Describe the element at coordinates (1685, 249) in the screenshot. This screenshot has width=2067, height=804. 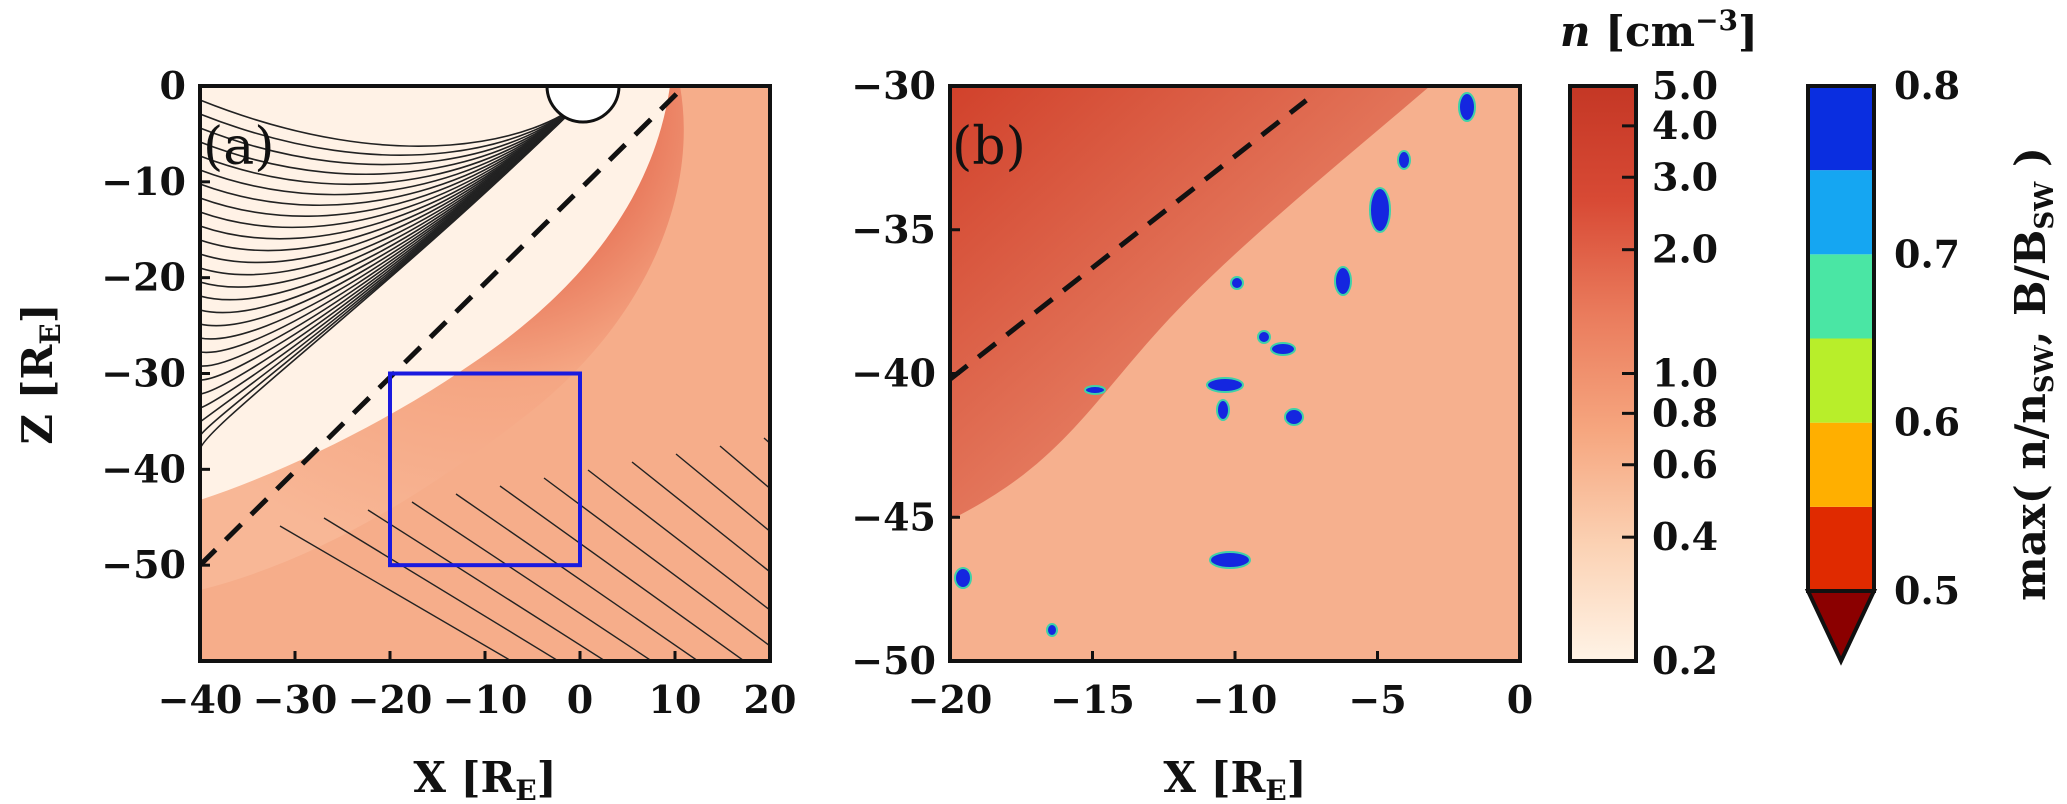
I see `density-tick-label: 2.0` at that location.